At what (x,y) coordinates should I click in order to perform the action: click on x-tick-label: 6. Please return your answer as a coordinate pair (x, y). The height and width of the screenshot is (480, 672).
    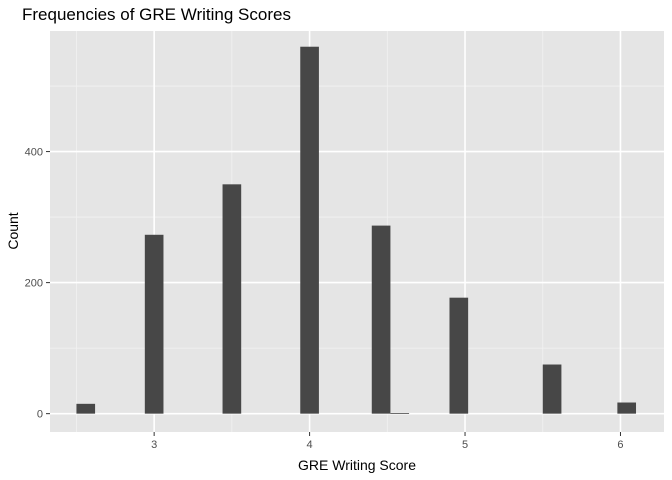
    Looking at the image, I should click on (620, 445).